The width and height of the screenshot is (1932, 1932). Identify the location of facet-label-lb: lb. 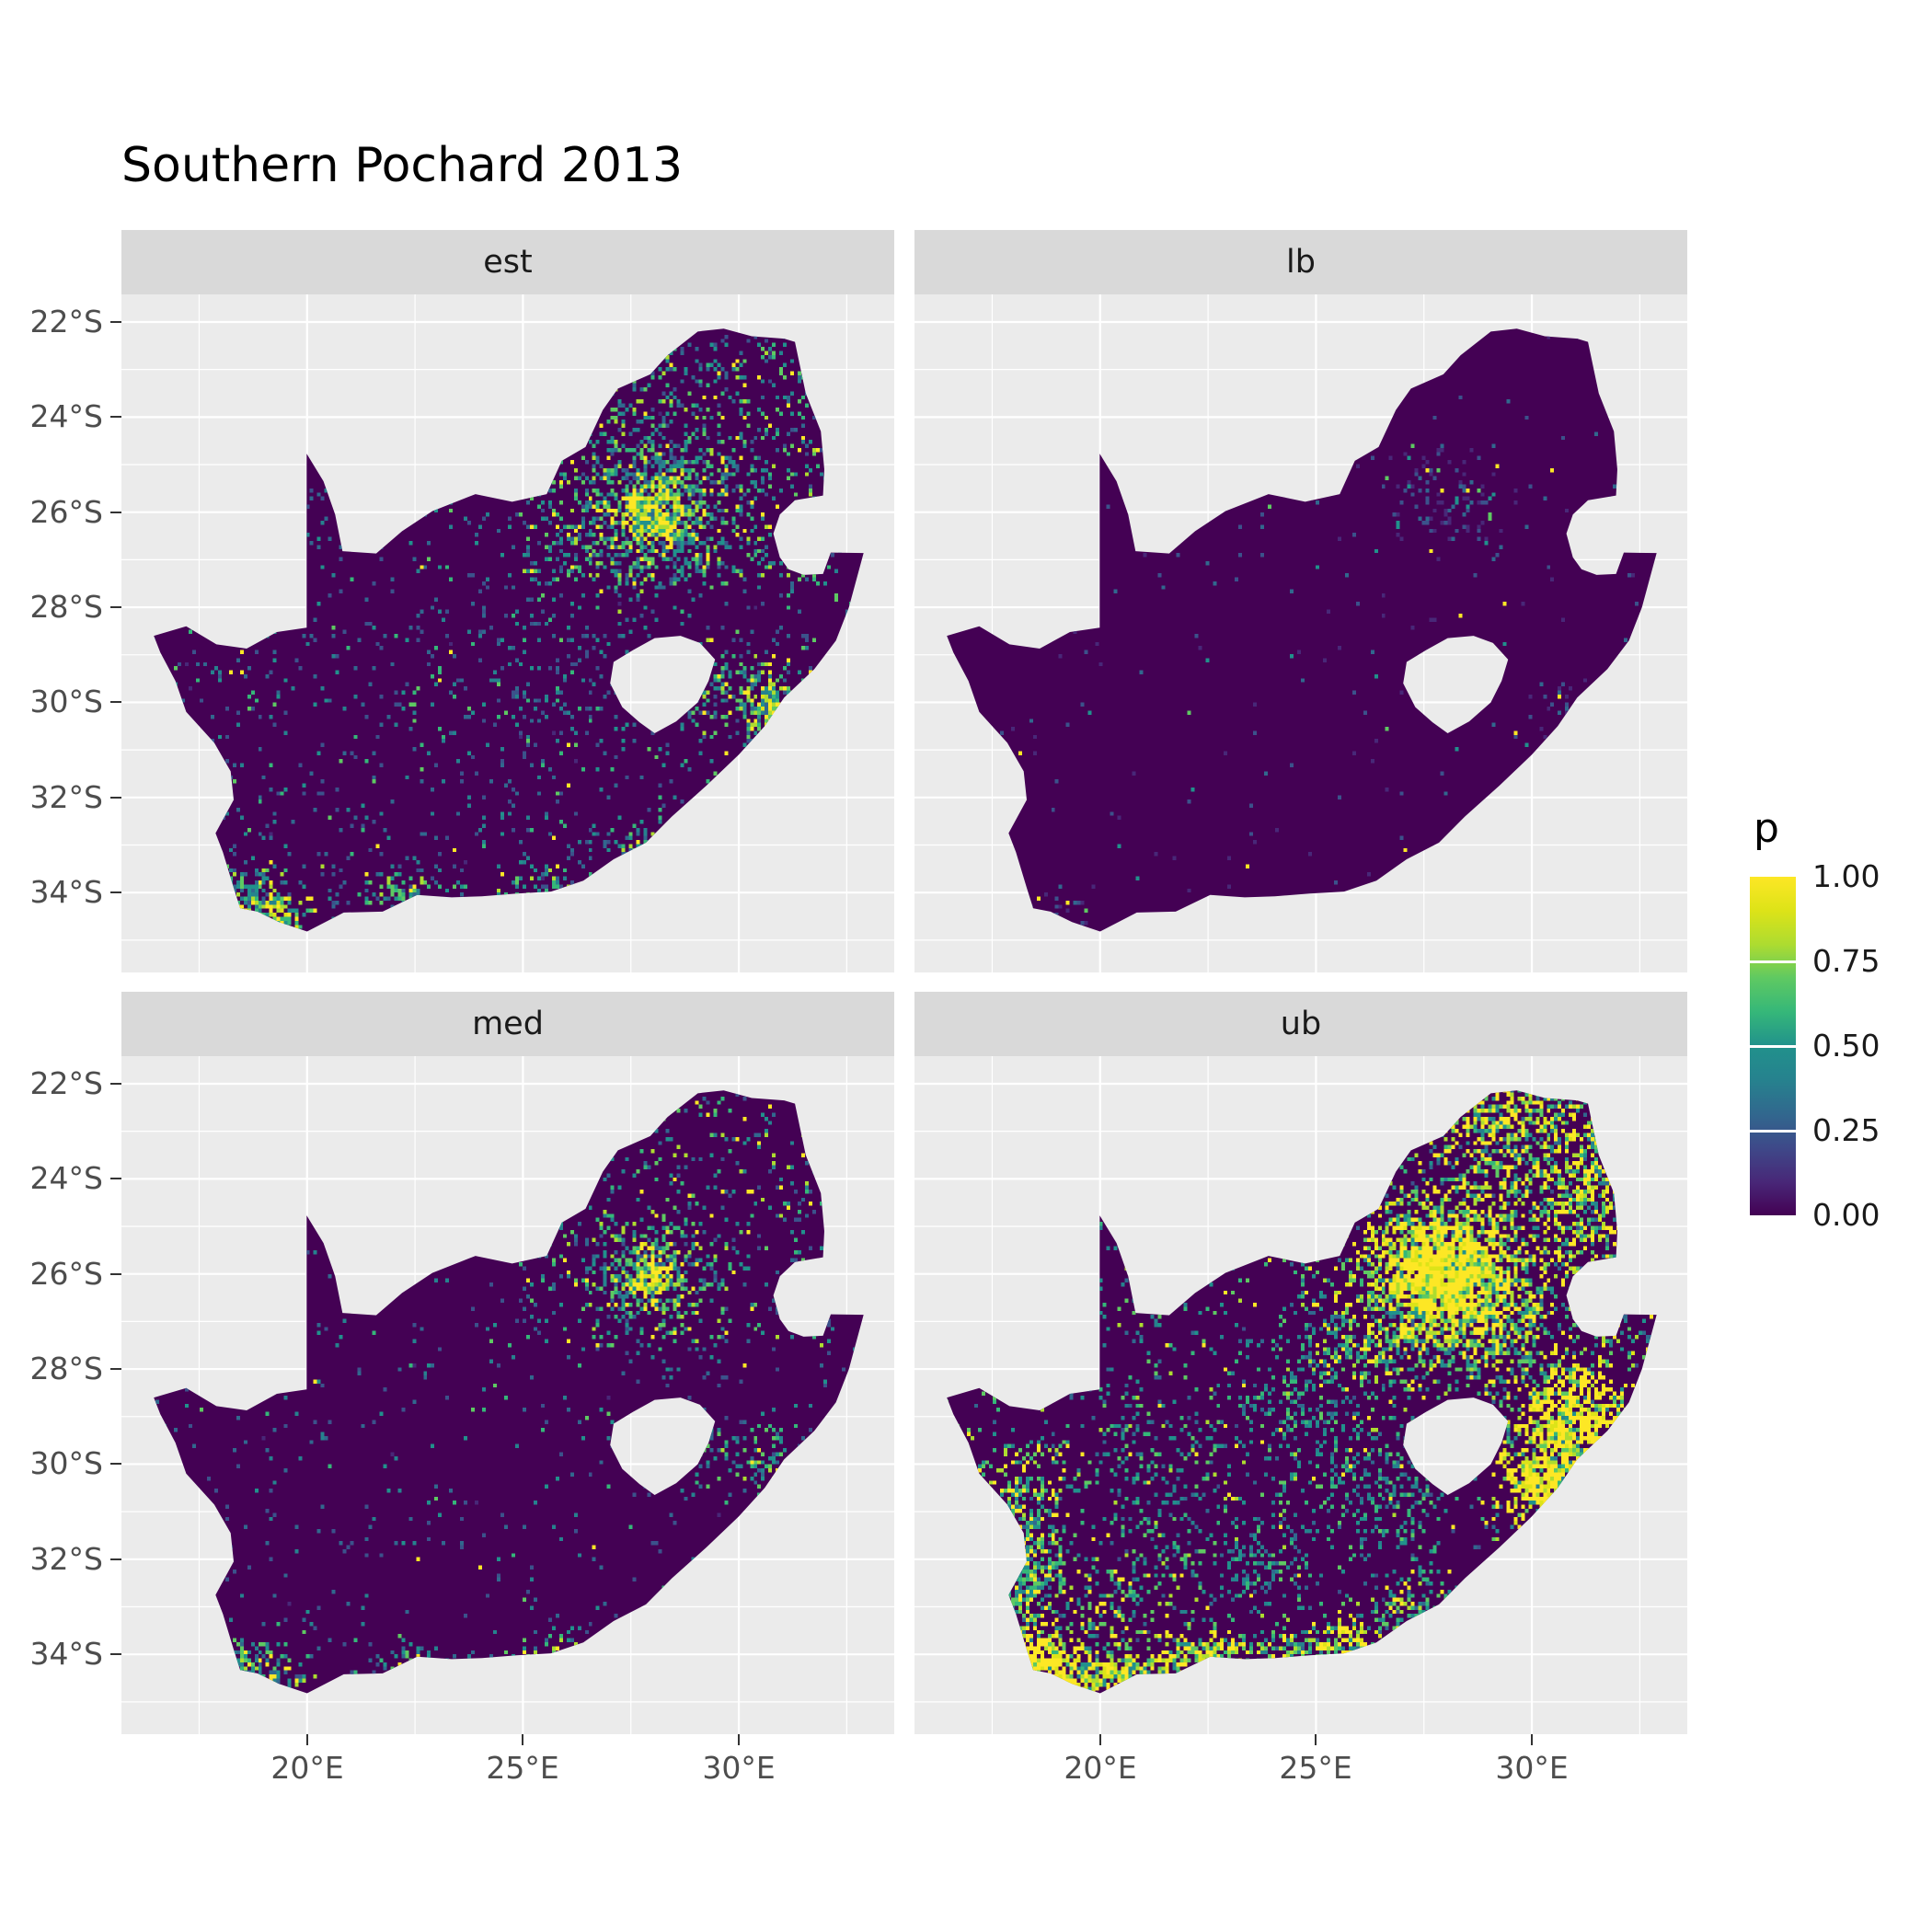
(1301, 262).